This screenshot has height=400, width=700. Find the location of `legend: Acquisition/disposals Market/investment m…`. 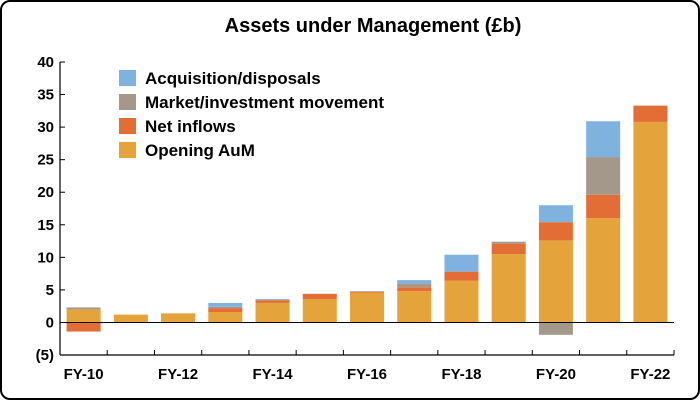

legend: Acquisition/disposals Market/investment m… is located at coordinates (251, 114).